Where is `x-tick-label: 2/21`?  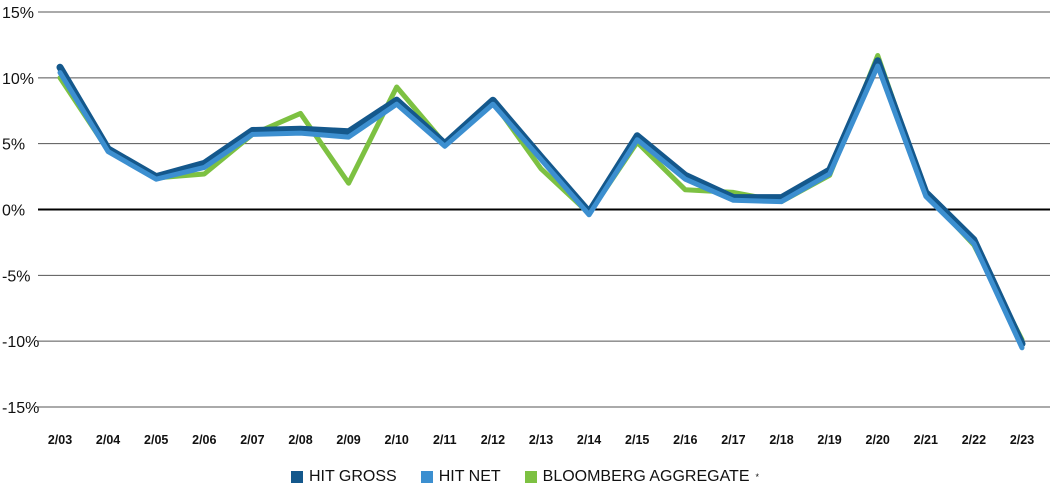 x-tick-label: 2/21 is located at coordinates (926, 440).